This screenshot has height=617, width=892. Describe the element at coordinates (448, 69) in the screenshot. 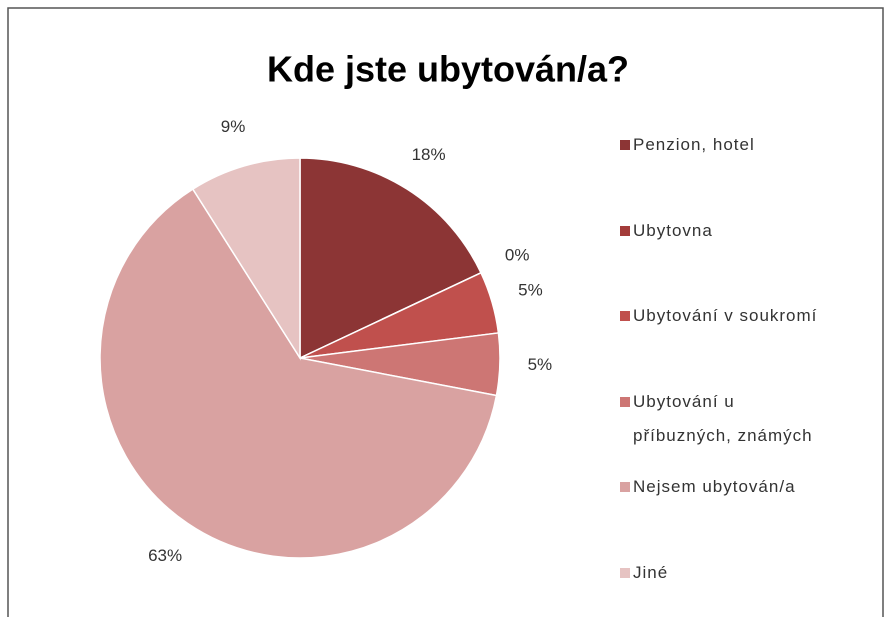

I see `chart-title: Kde jste ubytován/a?` at that location.